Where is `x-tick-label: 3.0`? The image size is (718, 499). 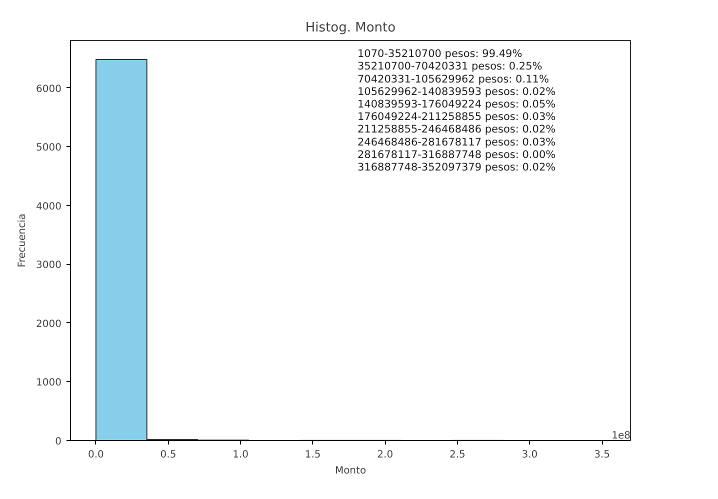 x-tick-label: 3.0 is located at coordinates (530, 455).